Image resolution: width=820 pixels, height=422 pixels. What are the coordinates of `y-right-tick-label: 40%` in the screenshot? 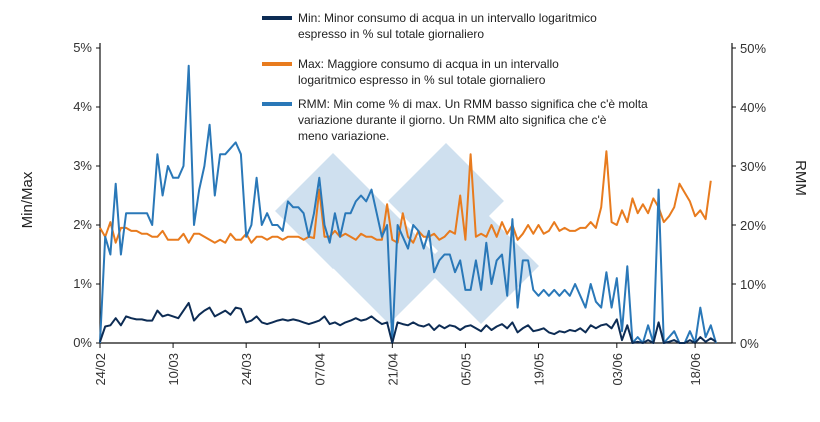 It's located at (753, 107).